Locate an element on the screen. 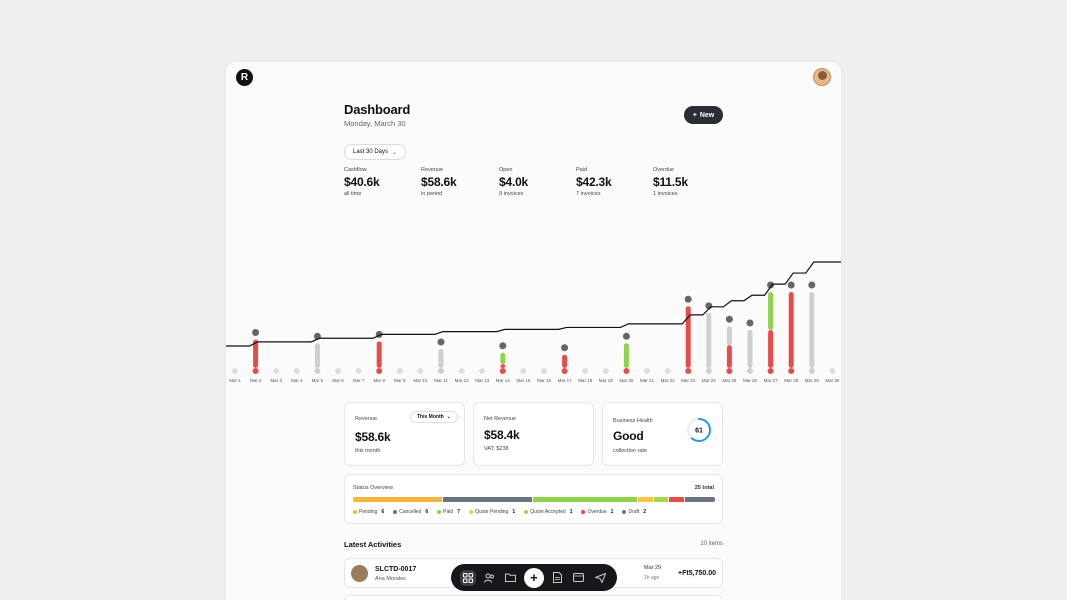 This screenshot has width=1067, height=600. net-revenue-card: Net Revenue $58.4k VAT: $238 is located at coordinates (533, 434).